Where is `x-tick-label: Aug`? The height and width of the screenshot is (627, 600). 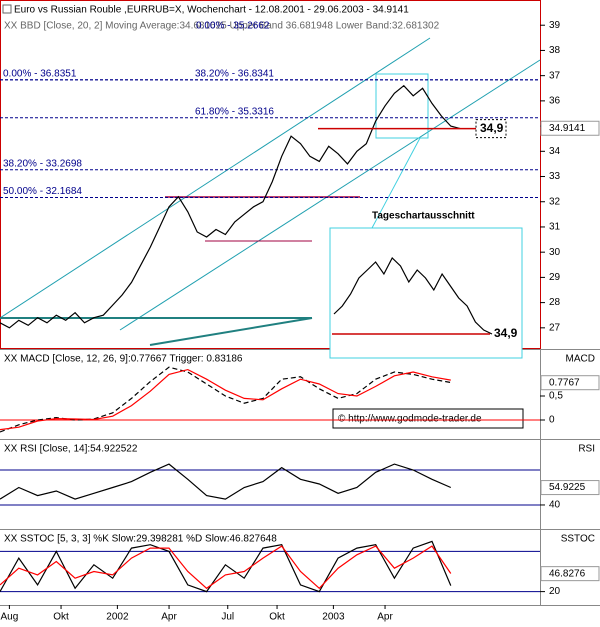 x-tick-label: Aug is located at coordinates (9, 617).